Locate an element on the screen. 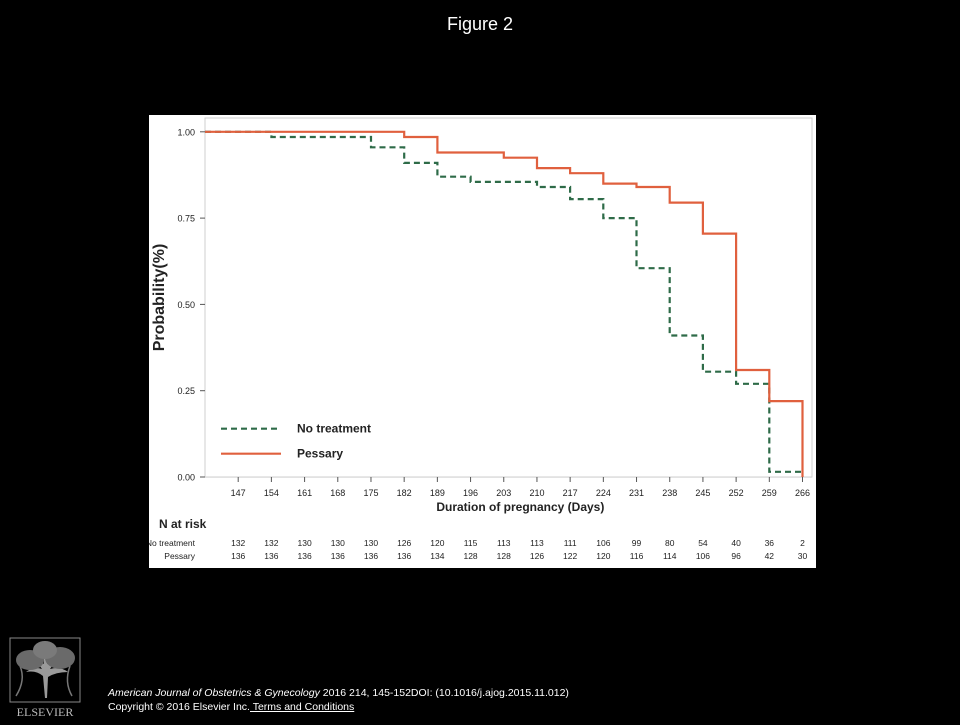 The width and height of the screenshot is (960, 725). x-tick-label: 161 is located at coordinates (304, 493).